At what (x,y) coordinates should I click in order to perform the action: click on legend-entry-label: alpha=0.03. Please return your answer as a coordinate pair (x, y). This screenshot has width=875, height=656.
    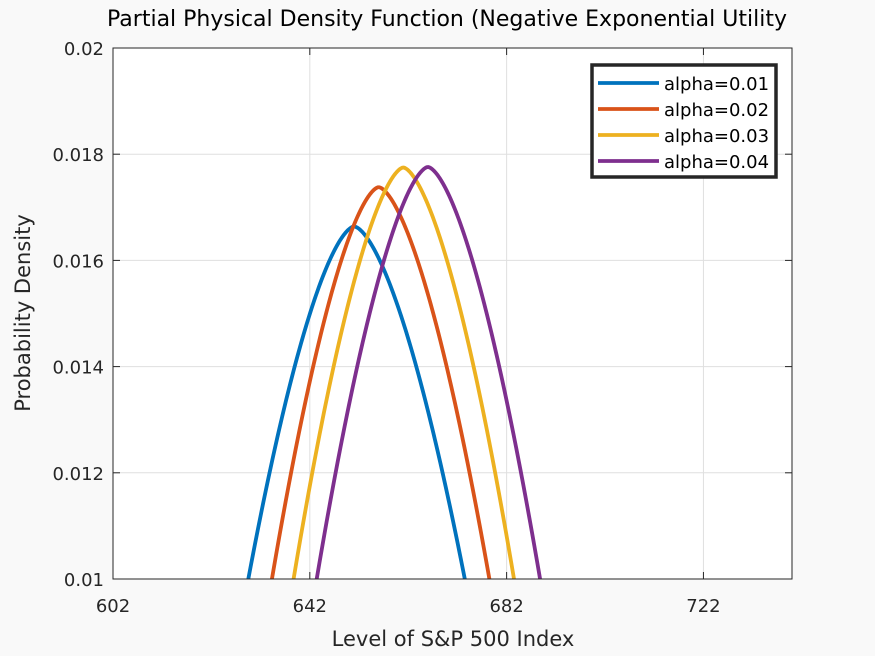
    Looking at the image, I should click on (716, 136).